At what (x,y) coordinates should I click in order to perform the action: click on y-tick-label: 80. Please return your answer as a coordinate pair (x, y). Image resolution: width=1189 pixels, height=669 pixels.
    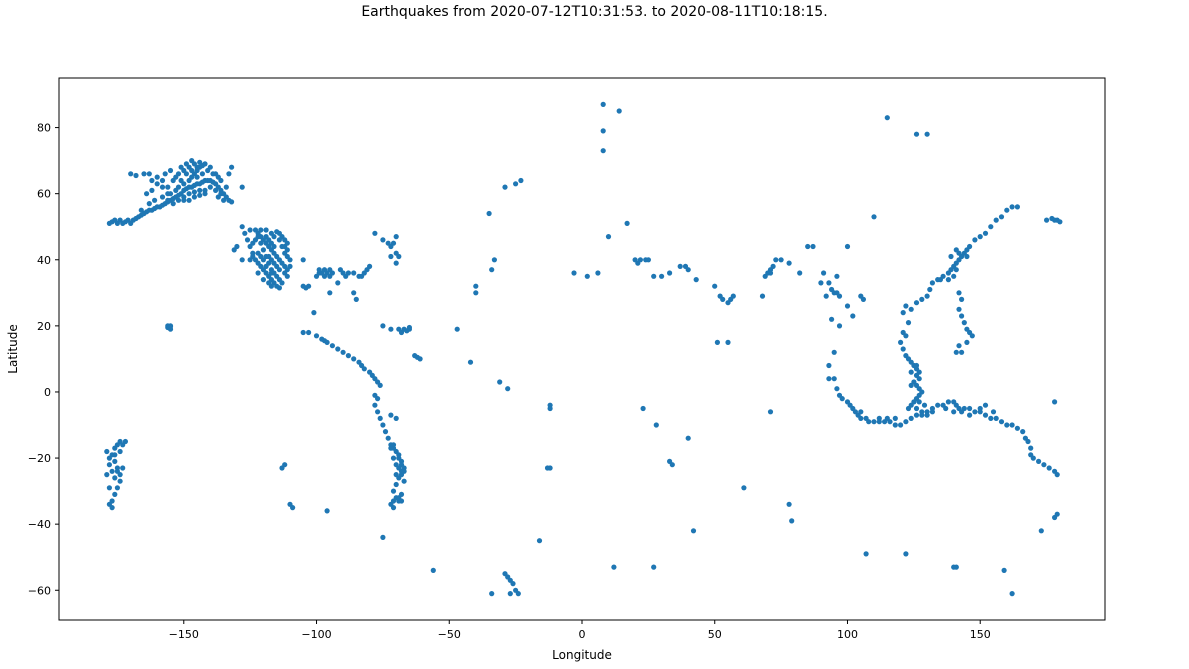
    Looking at the image, I should click on (44, 128).